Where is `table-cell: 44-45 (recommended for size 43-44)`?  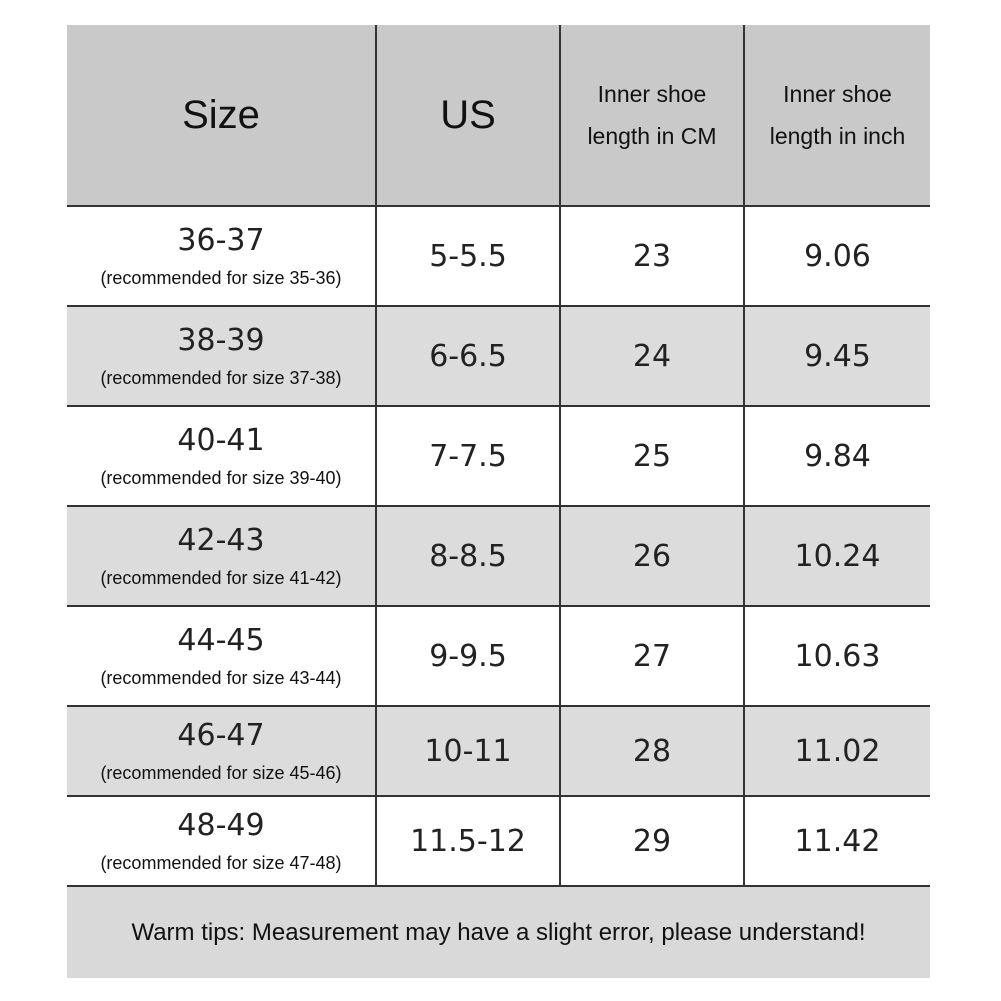
table-cell: 44-45 (recommended for size 43-44) is located at coordinates (222, 657).